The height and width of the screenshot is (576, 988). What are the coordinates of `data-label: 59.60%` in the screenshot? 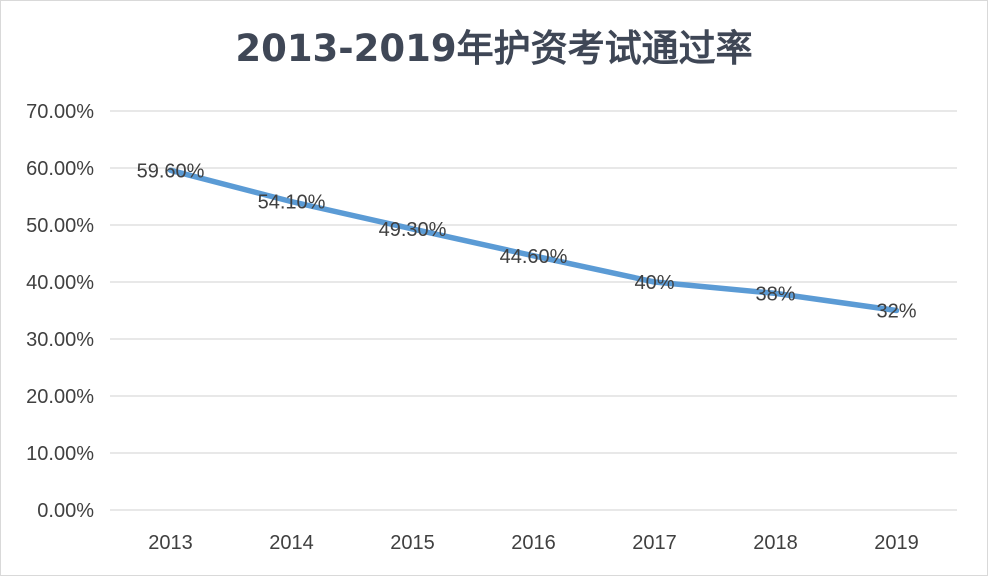 It's located at (171, 171).